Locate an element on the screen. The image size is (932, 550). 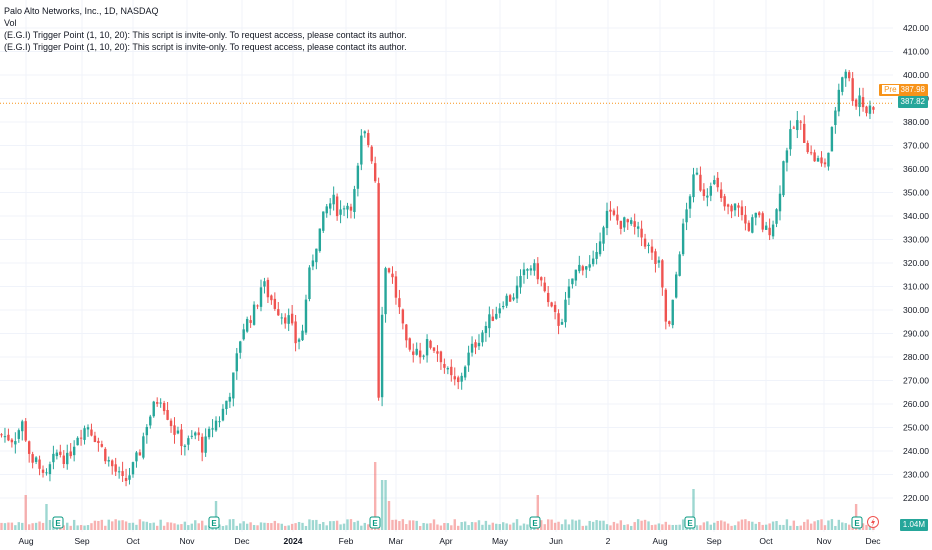
earnings-marker-icon is located at coordinates (857, 522).